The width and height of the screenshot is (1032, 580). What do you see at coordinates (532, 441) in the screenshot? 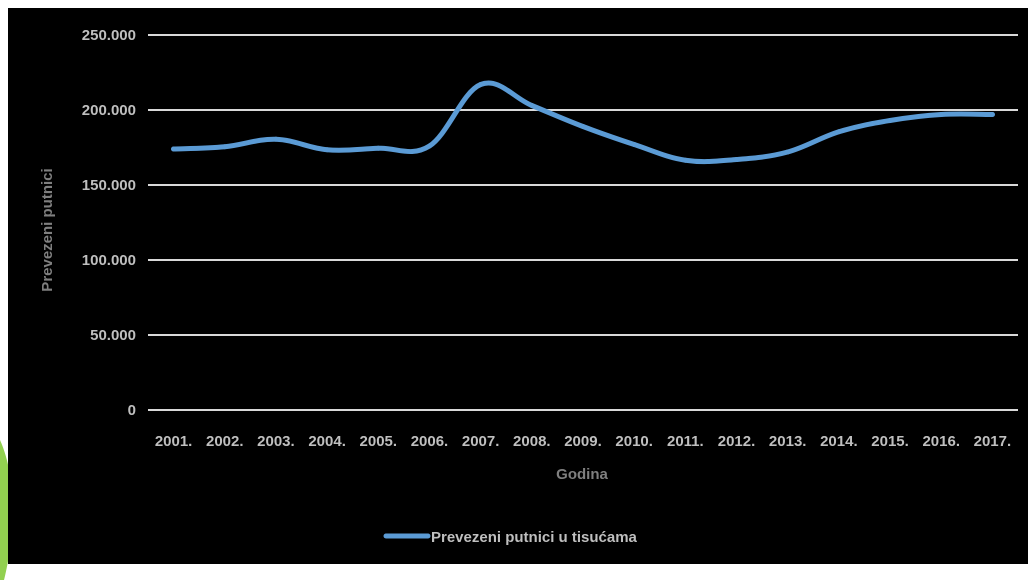
I see `x-tick-label: 2008.` at bounding box center [532, 441].